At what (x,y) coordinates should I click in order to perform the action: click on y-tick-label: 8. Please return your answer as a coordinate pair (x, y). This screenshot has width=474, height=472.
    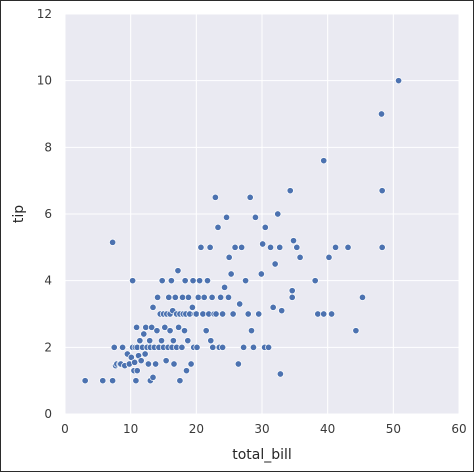
    Looking at the image, I should click on (48, 147).